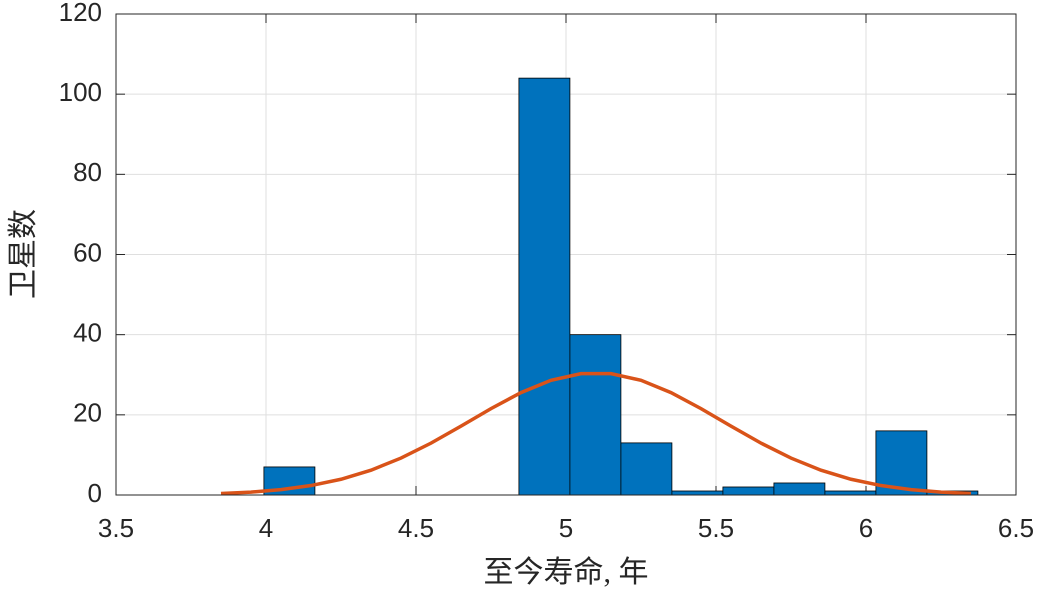  What do you see at coordinates (80, 92) in the screenshot?
I see `y-tick-label: 100` at bounding box center [80, 92].